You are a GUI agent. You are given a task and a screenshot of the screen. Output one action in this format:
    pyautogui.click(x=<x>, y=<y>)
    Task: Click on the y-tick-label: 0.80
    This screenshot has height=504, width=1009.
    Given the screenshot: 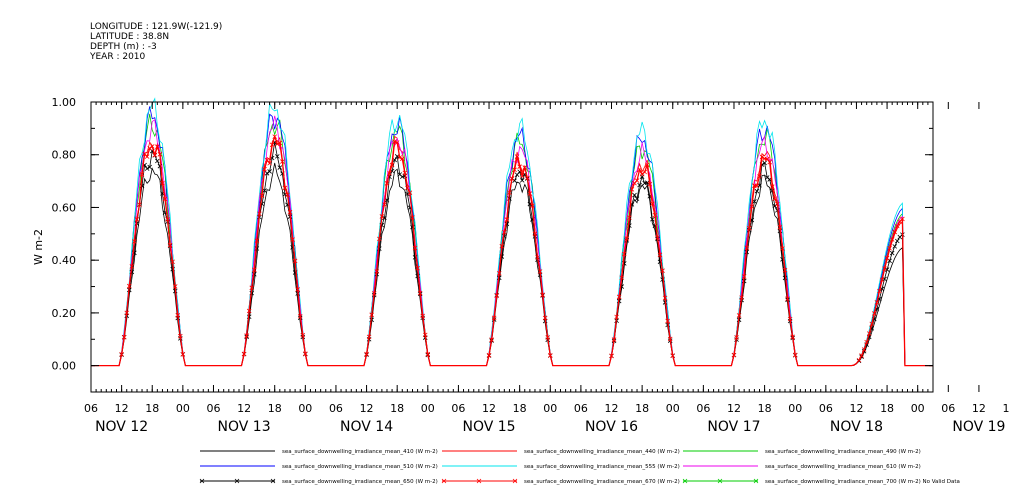 What is the action you would take?
    pyautogui.click(x=64, y=155)
    